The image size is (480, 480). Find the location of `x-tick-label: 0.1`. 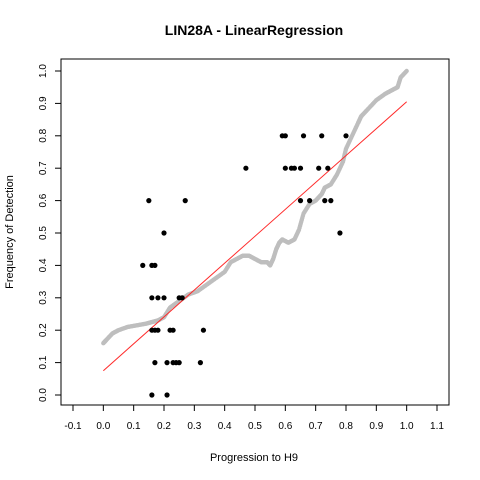

x-tick-label: 0.1 is located at coordinates (134, 426).